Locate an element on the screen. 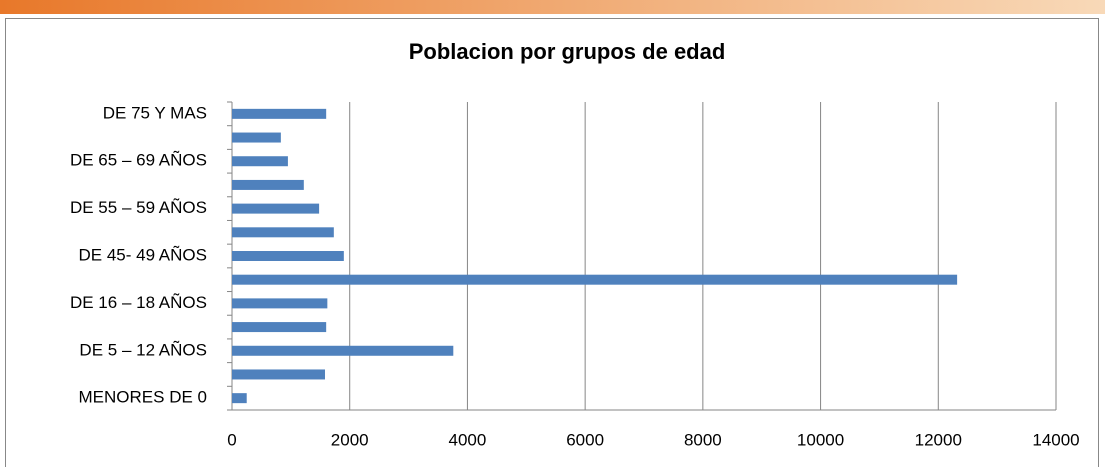 The height and width of the screenshot is (467, 1105). y-tick-label: DE 55 – 59 AÑOS is located at coordinates (138, 207).